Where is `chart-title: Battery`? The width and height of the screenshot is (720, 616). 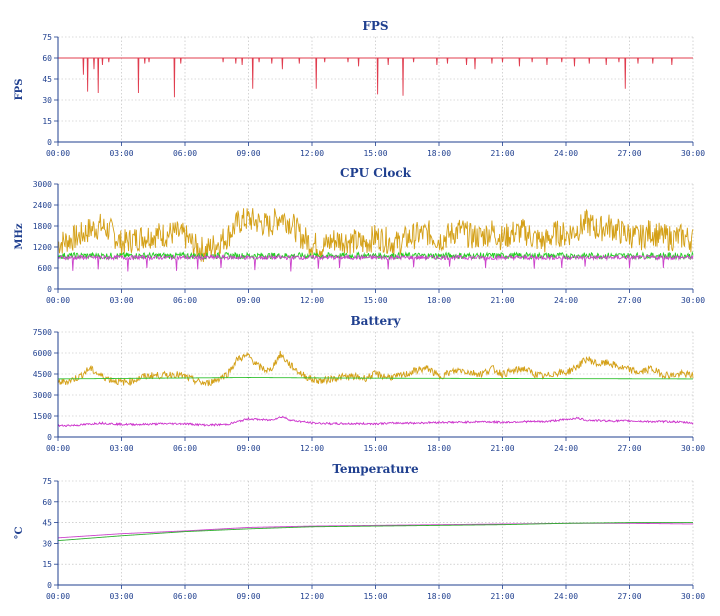
chart-title: Battery is located at coordinates (376, 321).